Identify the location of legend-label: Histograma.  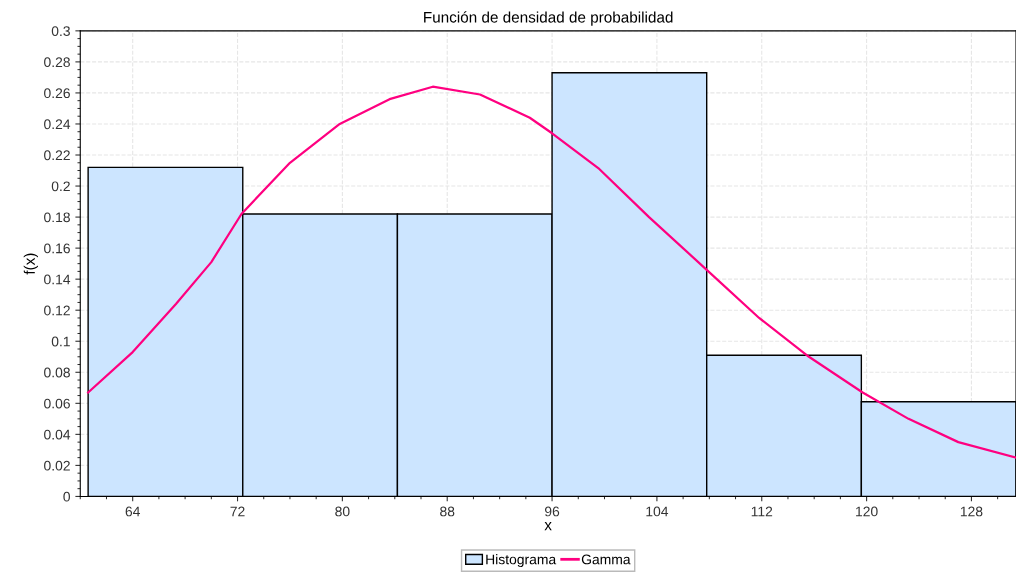
(521, 561).